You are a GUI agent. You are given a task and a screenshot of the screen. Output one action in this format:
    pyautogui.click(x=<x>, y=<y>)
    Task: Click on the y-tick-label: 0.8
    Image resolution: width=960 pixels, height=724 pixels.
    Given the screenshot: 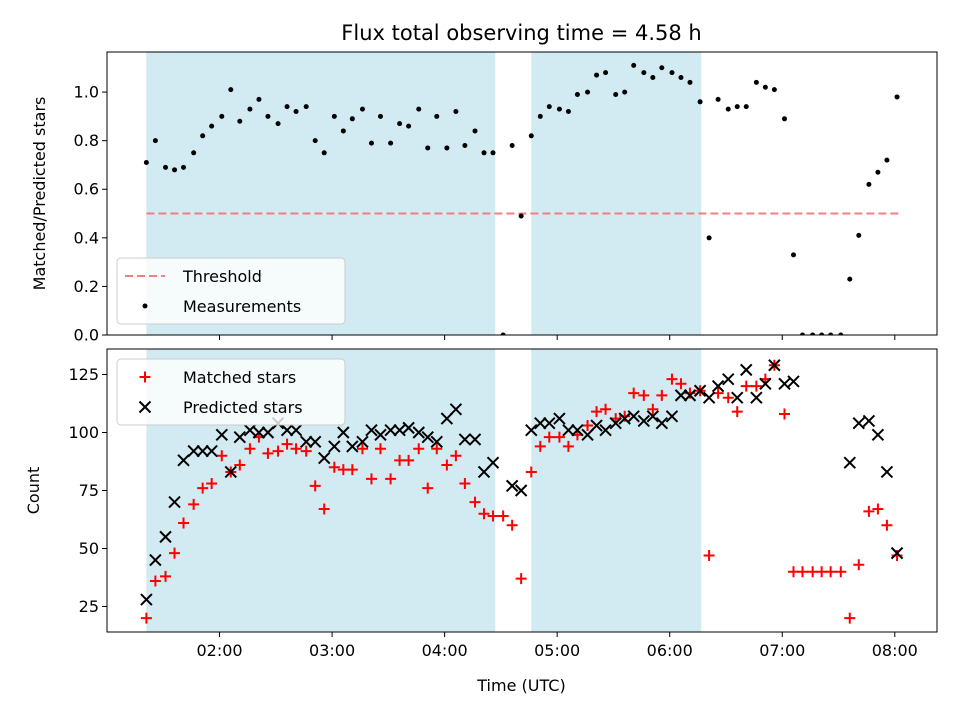 What is the action you would take?
    pyautogui.click(x=86, y=140)
    